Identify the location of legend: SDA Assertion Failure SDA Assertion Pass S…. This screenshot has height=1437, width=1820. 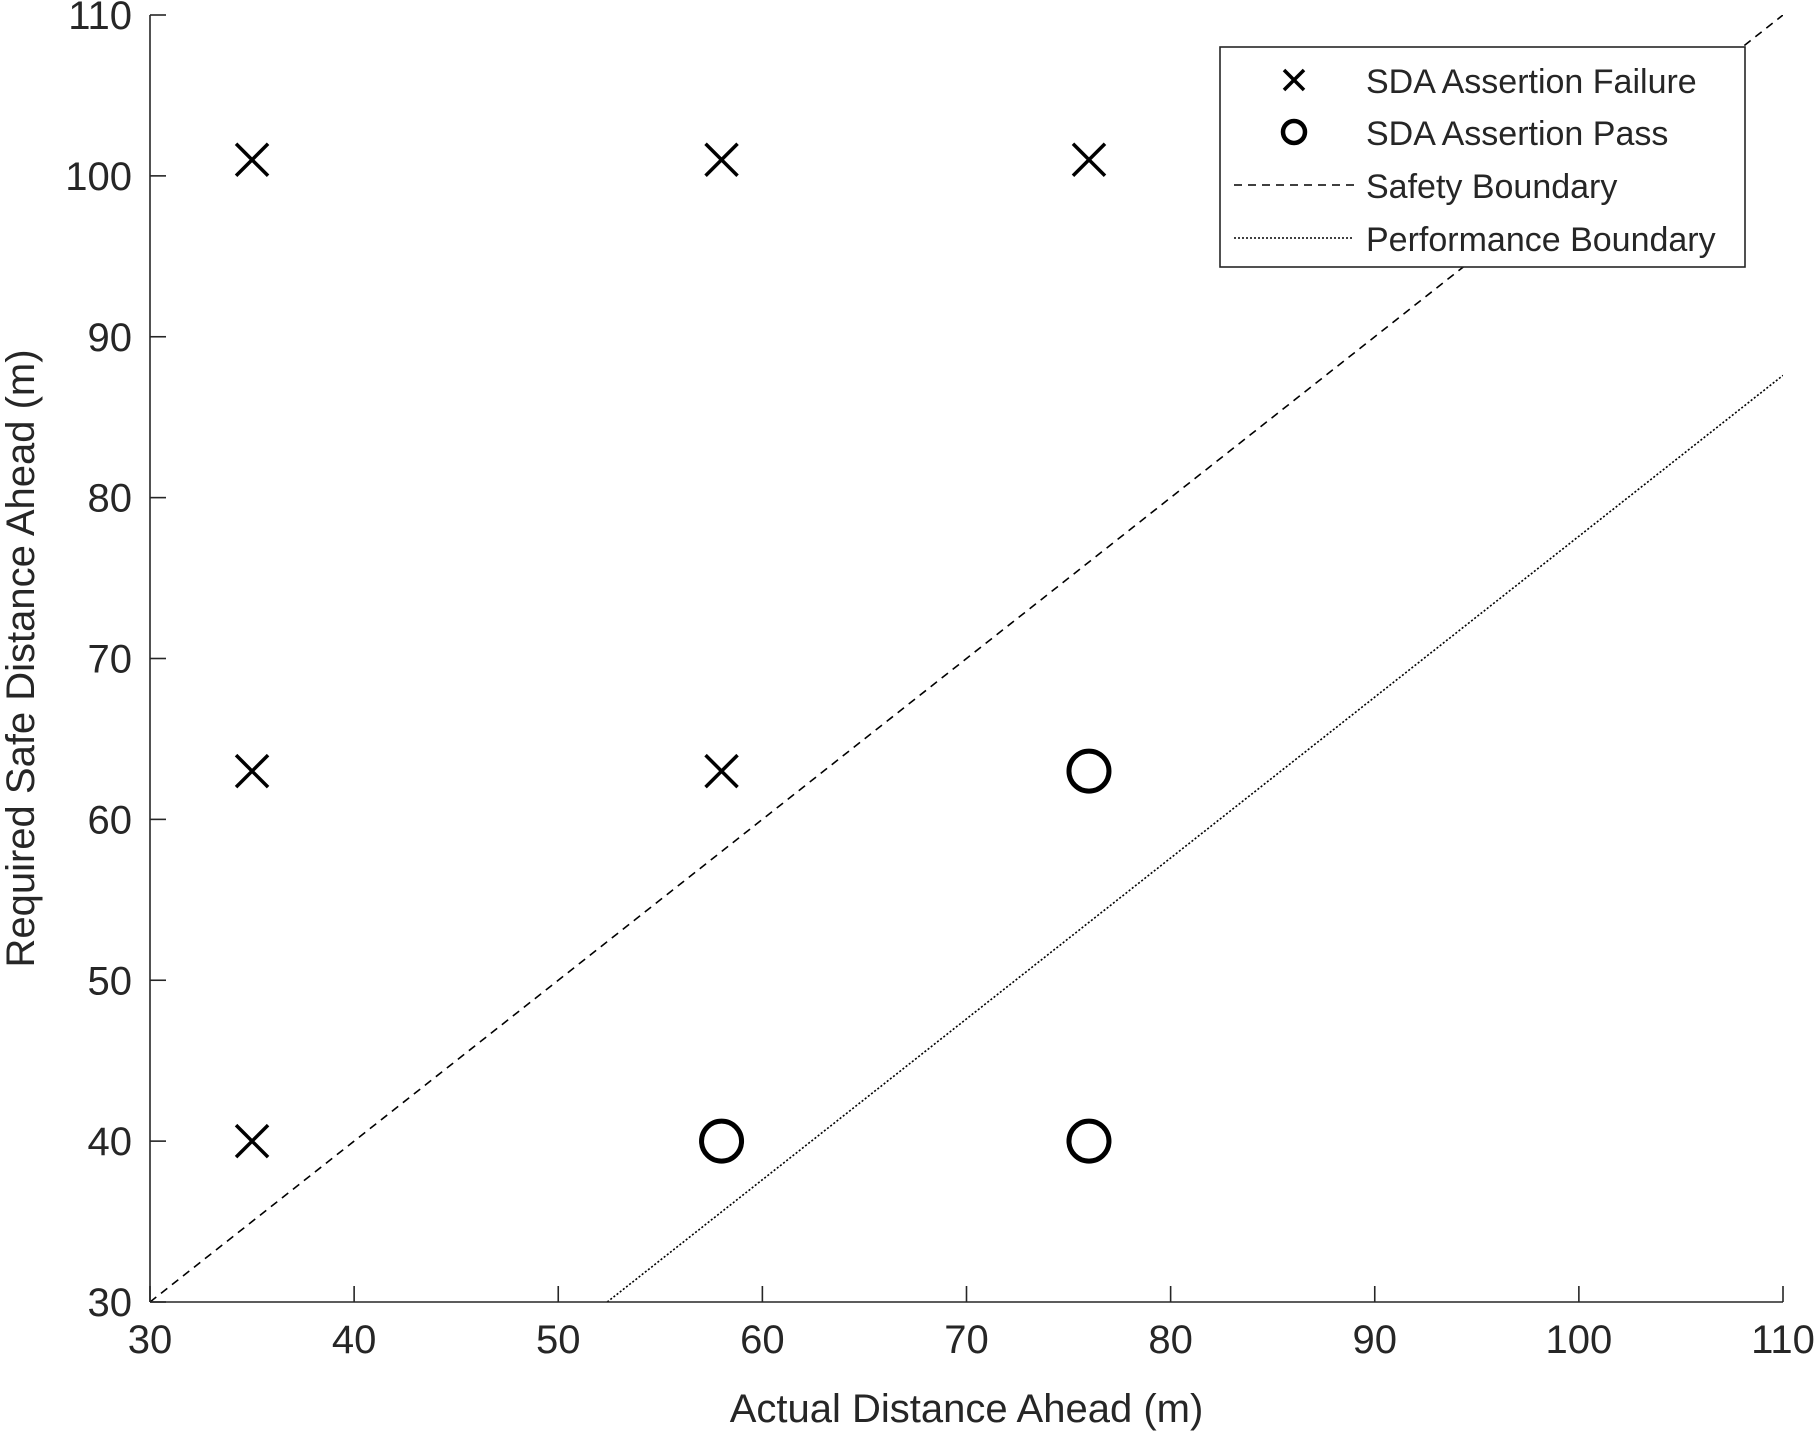
(1482, 157).